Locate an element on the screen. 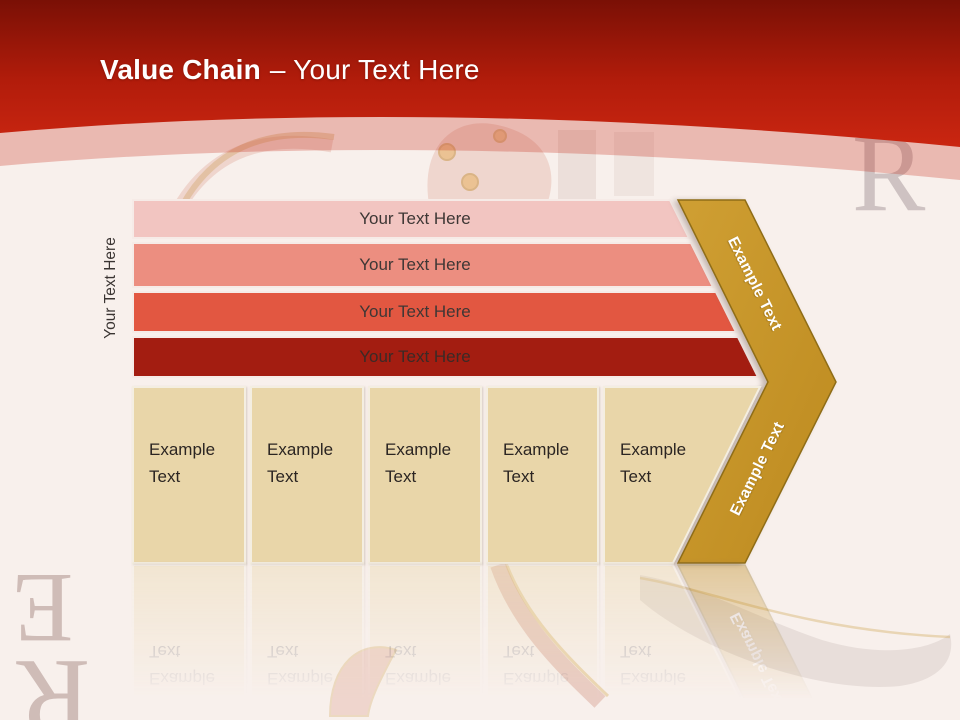 Image resolution: width=960 pixels, height=720 pixels. box-label-1: Example Text is located at coordinates (182, 463).